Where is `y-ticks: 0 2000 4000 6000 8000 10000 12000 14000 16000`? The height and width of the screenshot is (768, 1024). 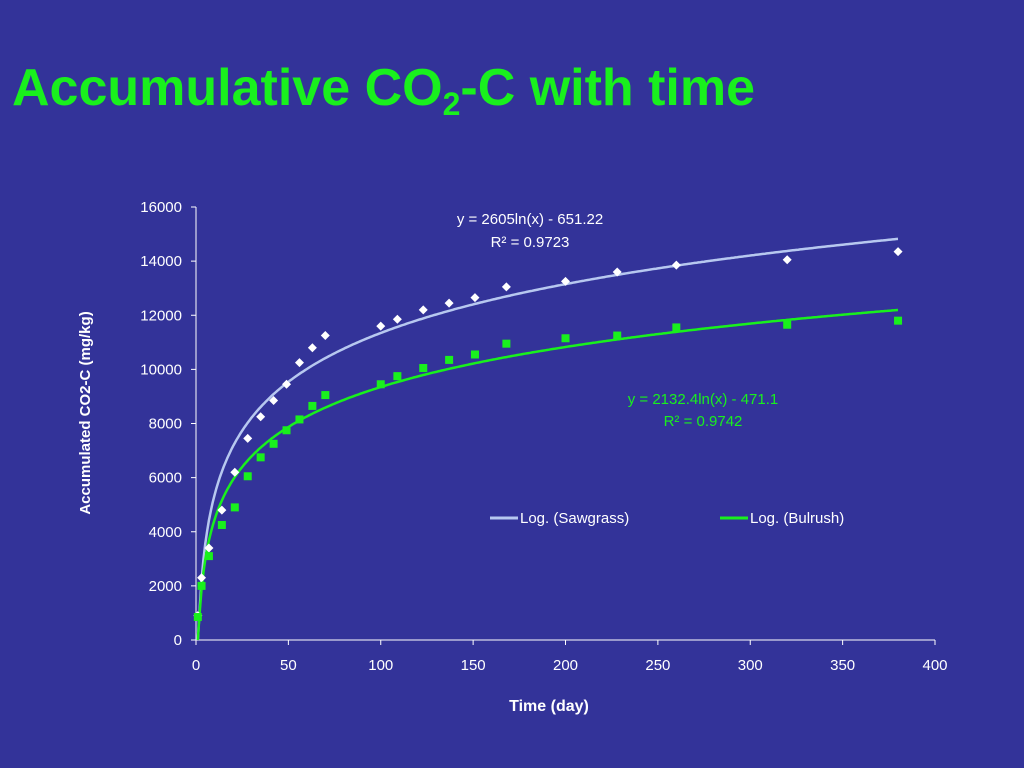
y-ticks: 0 2000 4000 6000 8000 10000 12000 14000 16000 is located at coordinates (168, 424).